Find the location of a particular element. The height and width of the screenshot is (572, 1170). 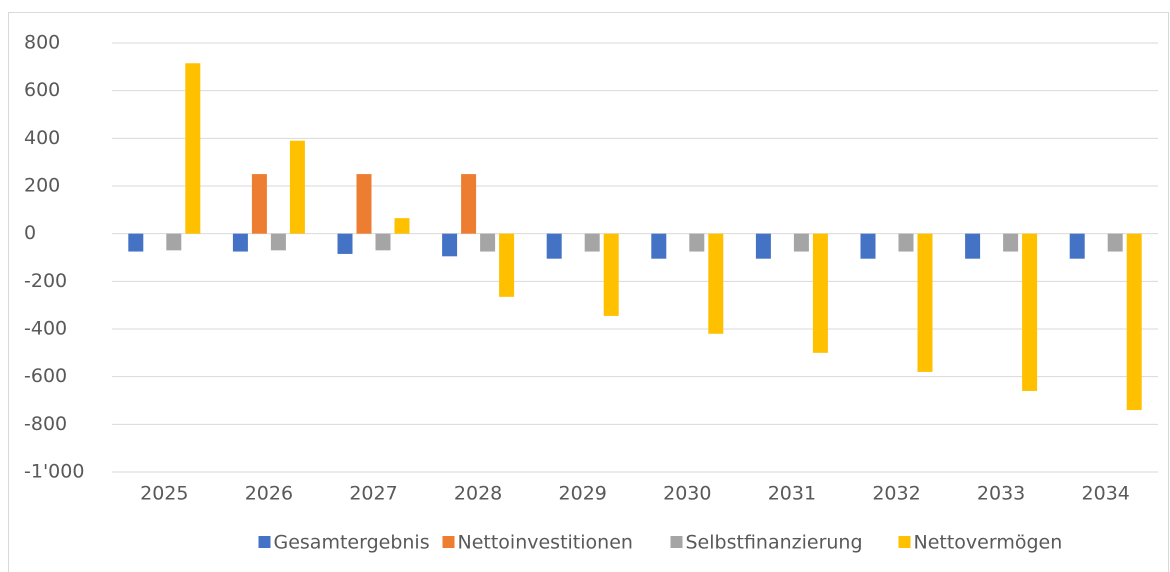

legend-label: Gesamtergebnis is located at coordinates (352, 543).